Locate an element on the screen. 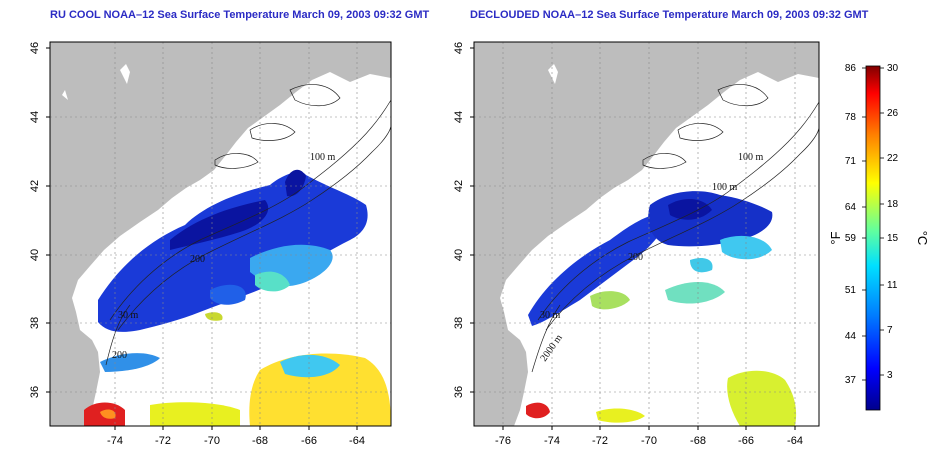 This screenshot has height=475, width=950. colorbar-c-tick: 30 is located at coordinates (893, 68).